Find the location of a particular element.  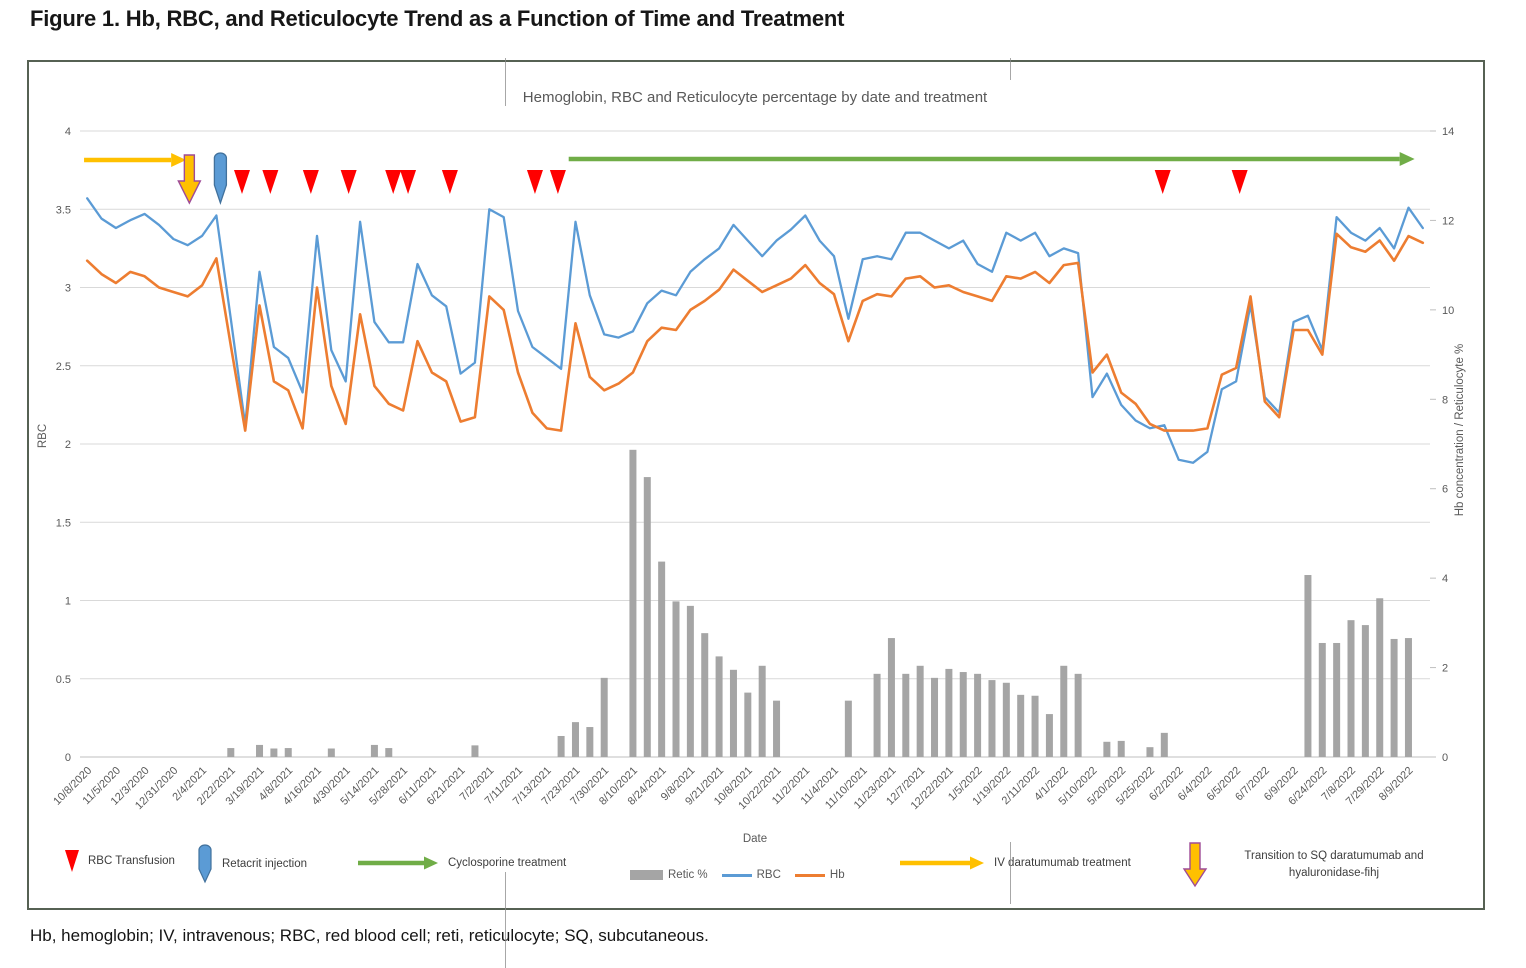

series-legend: Retic % RBC Hb is located at coordinates (737, 875).